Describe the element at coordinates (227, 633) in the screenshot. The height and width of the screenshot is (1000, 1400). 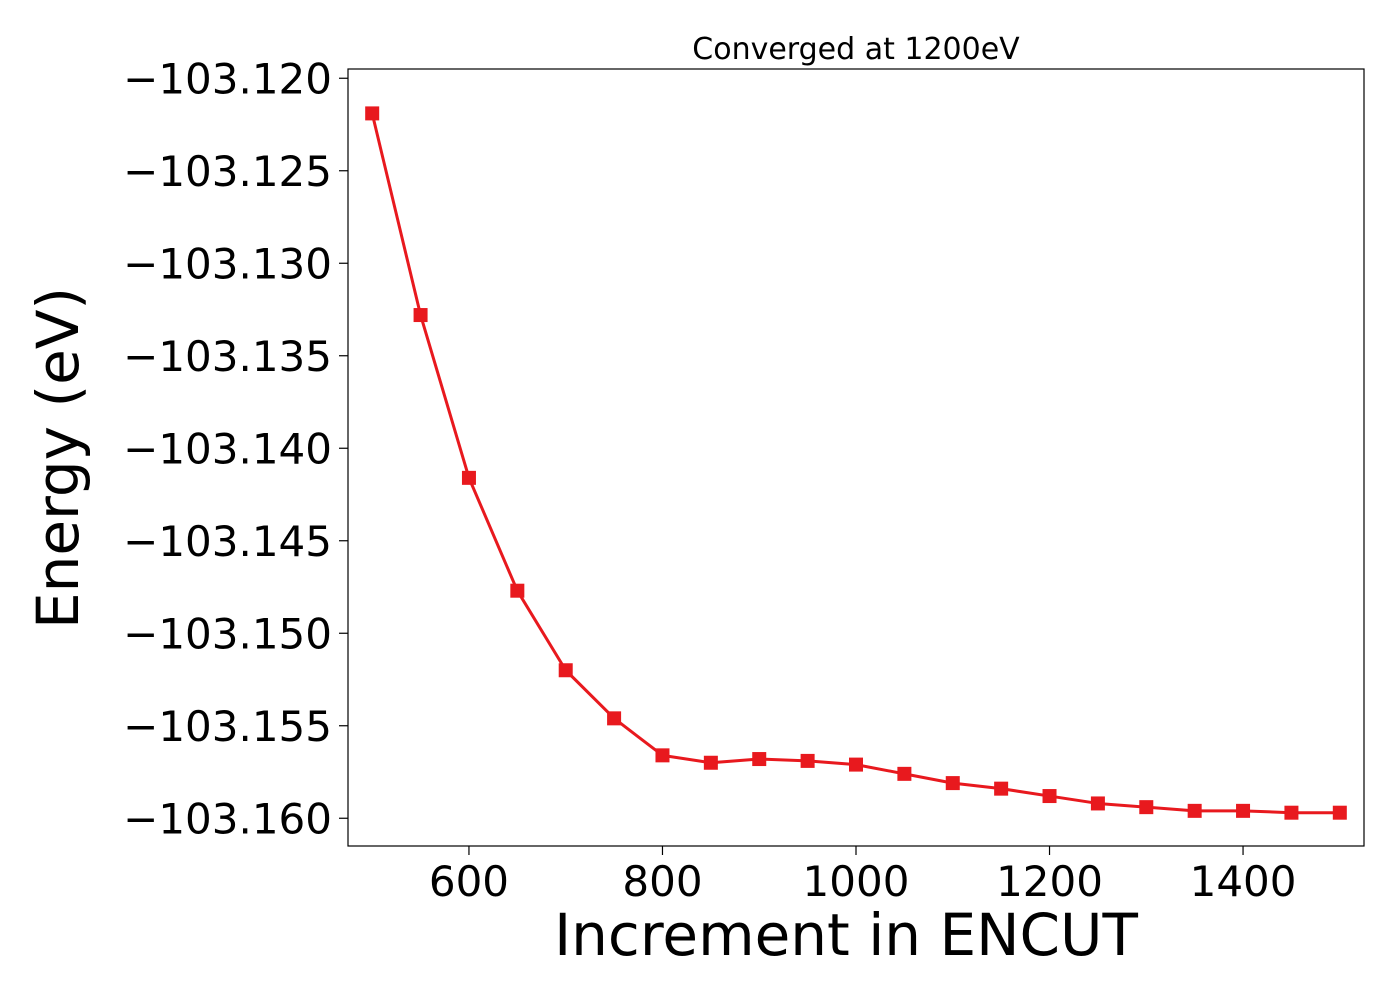
I see `y-tick-label: −103.150` at that location.